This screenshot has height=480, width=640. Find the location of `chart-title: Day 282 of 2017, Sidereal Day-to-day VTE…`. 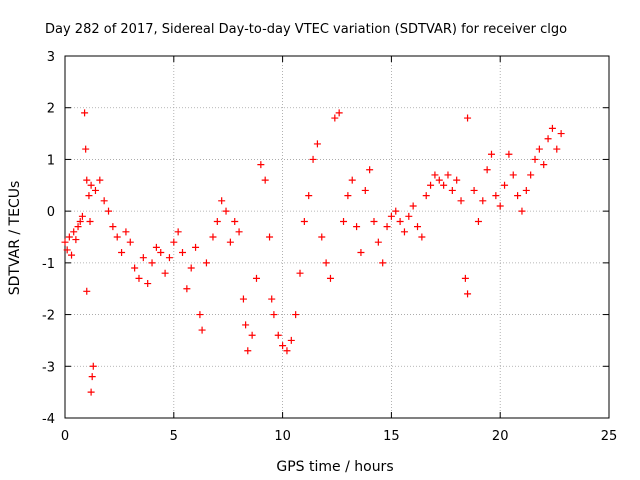

chart-title: Day 282 of 2017, Sidereal Day-to-day VTE… is located at coordinates (306, 29).